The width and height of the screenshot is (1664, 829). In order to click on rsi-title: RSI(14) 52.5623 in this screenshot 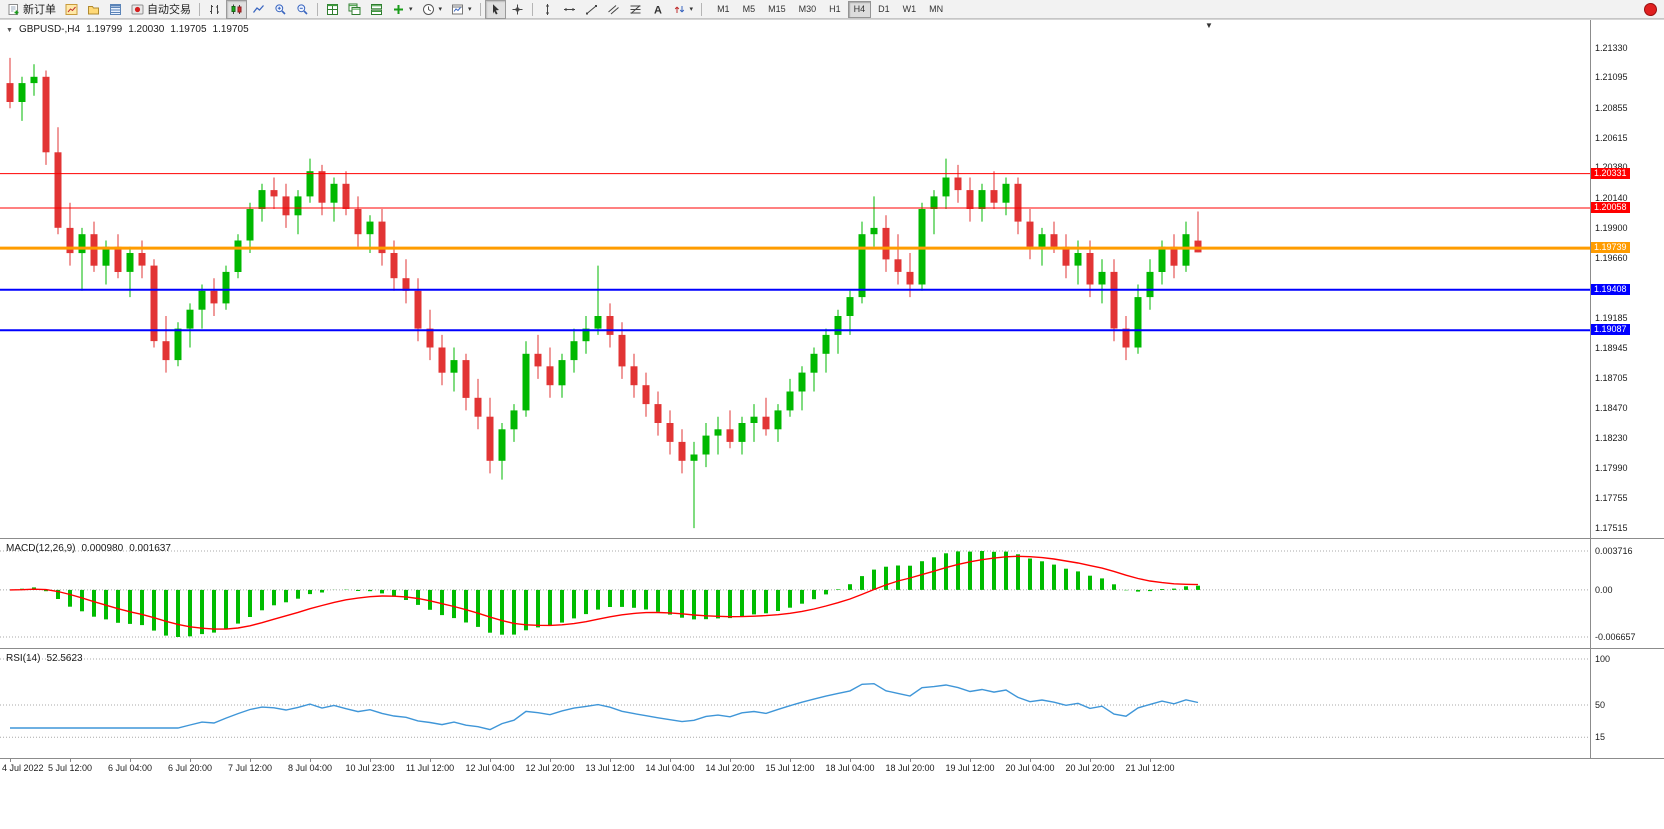, I will do `click(44, 658)`.